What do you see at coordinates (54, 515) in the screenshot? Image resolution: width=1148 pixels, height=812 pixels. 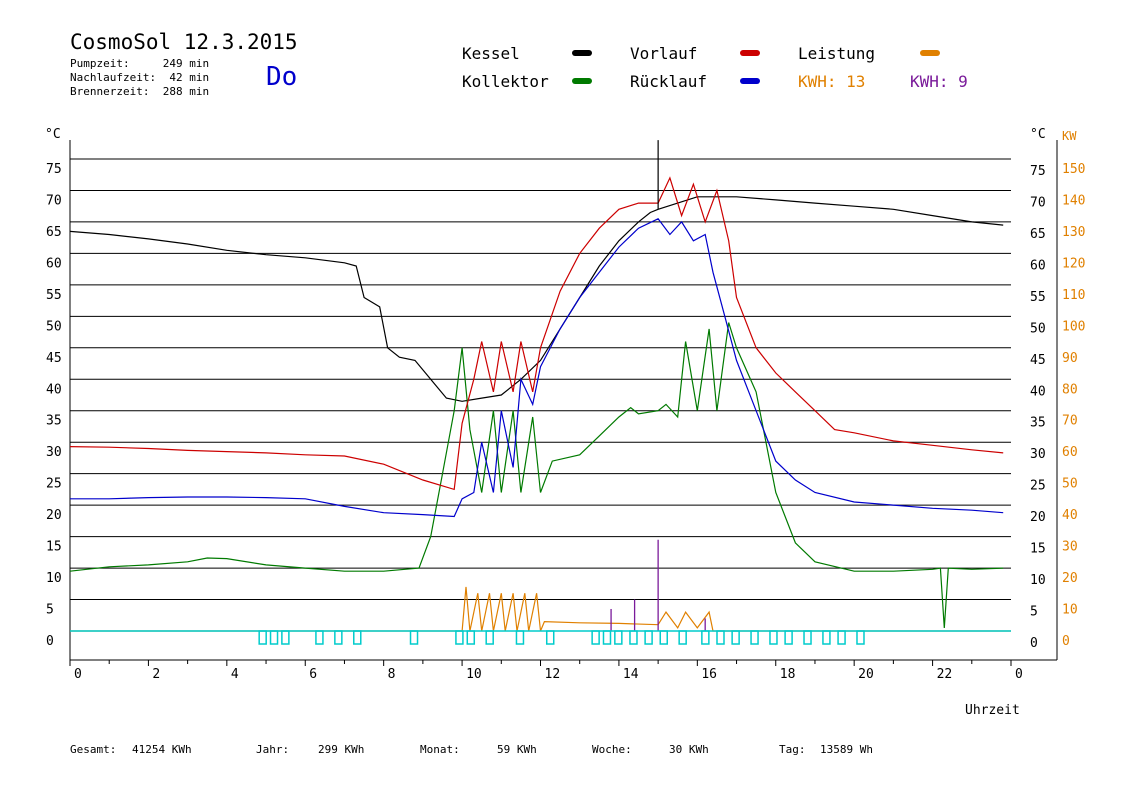 I see `y-tick-left-20: 20` at bounding box center [54, 515].